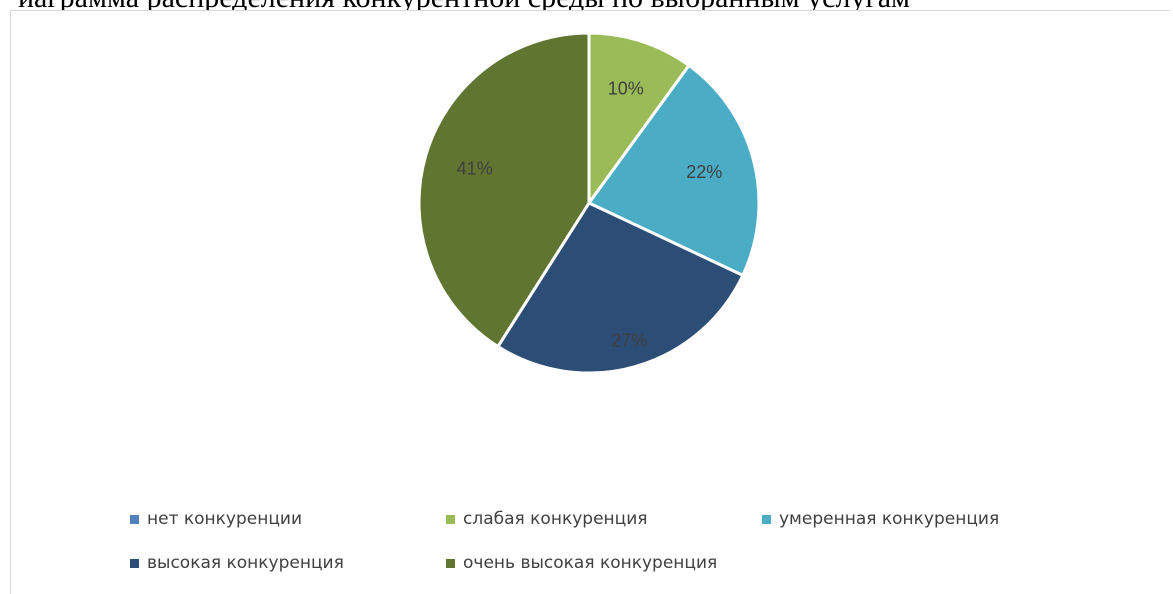  What do you see at coordinates (590, 563) in the screenshot?
I see `legend-label-4: очень высокая конкуренция` at bounding box center [590, 563].